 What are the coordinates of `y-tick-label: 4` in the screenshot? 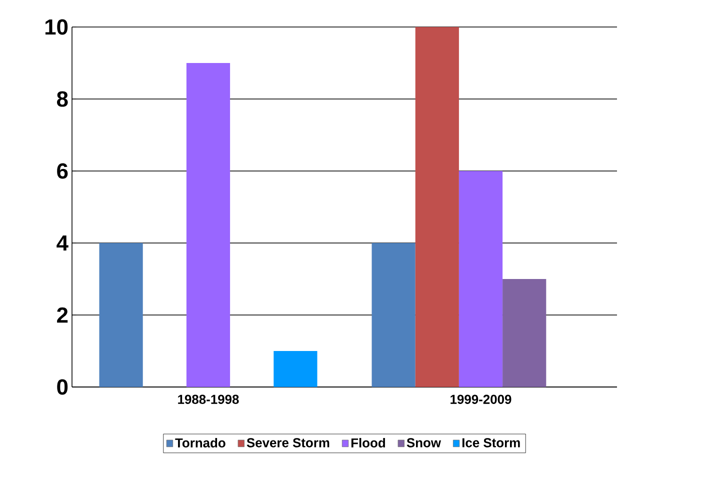 It's located at (62, 243).